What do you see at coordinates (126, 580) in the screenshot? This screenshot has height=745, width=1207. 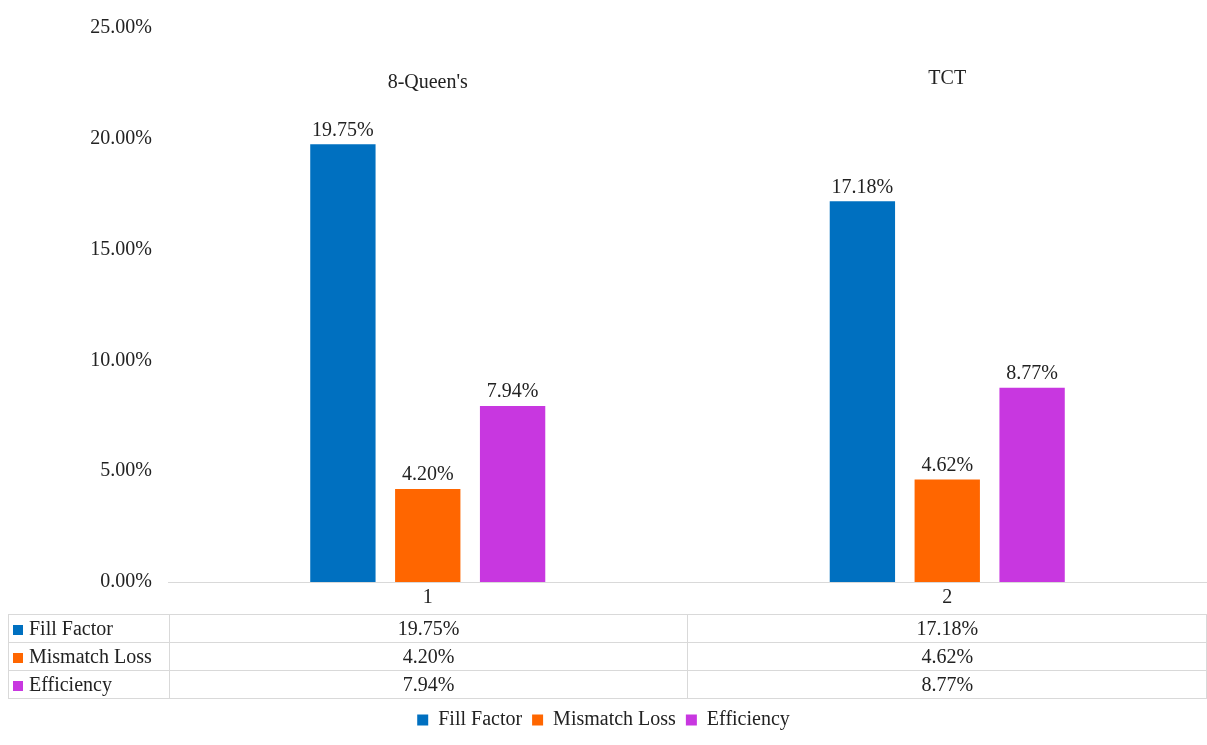 I see `y-tick-label: 0.00%` at bounding box center [126, 580].